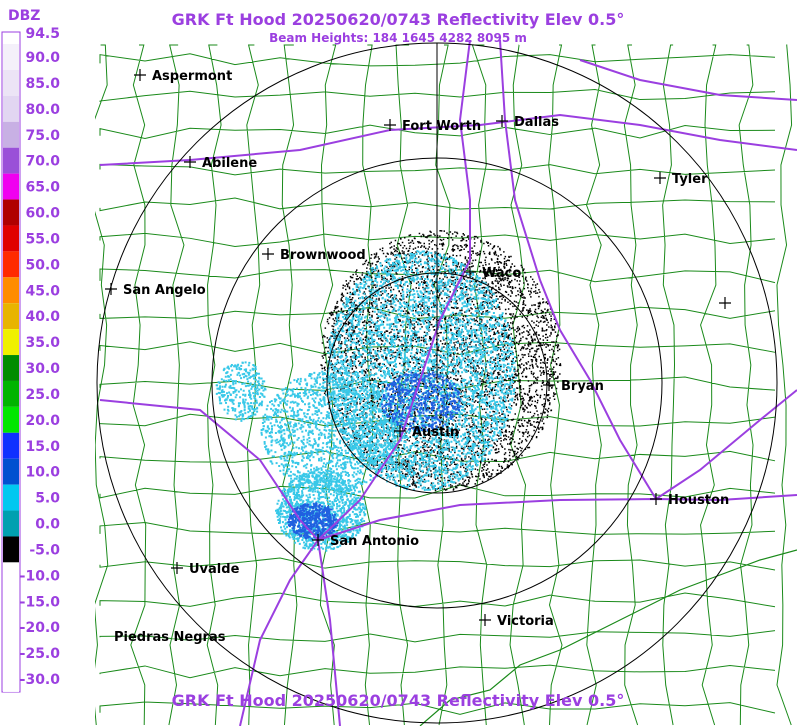 The height and width of the screenshot is (726, 797). Describe the element at coordinates (42, 291) in the screenshot. I see `legend-label: 45.0` at that location.